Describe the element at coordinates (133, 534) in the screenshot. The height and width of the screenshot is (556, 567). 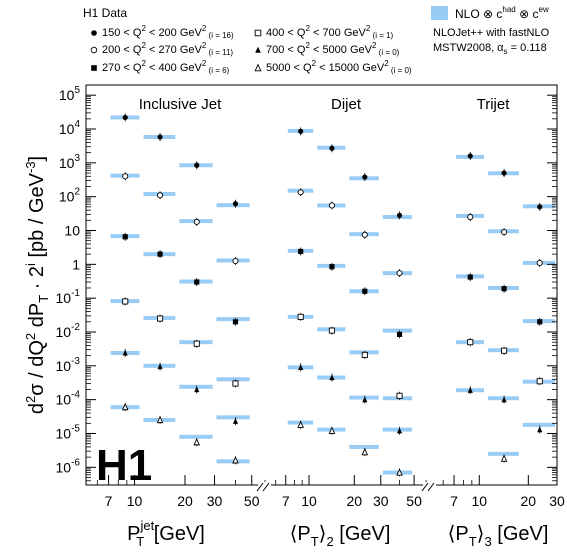
I see `x-label-part: P` at that location.